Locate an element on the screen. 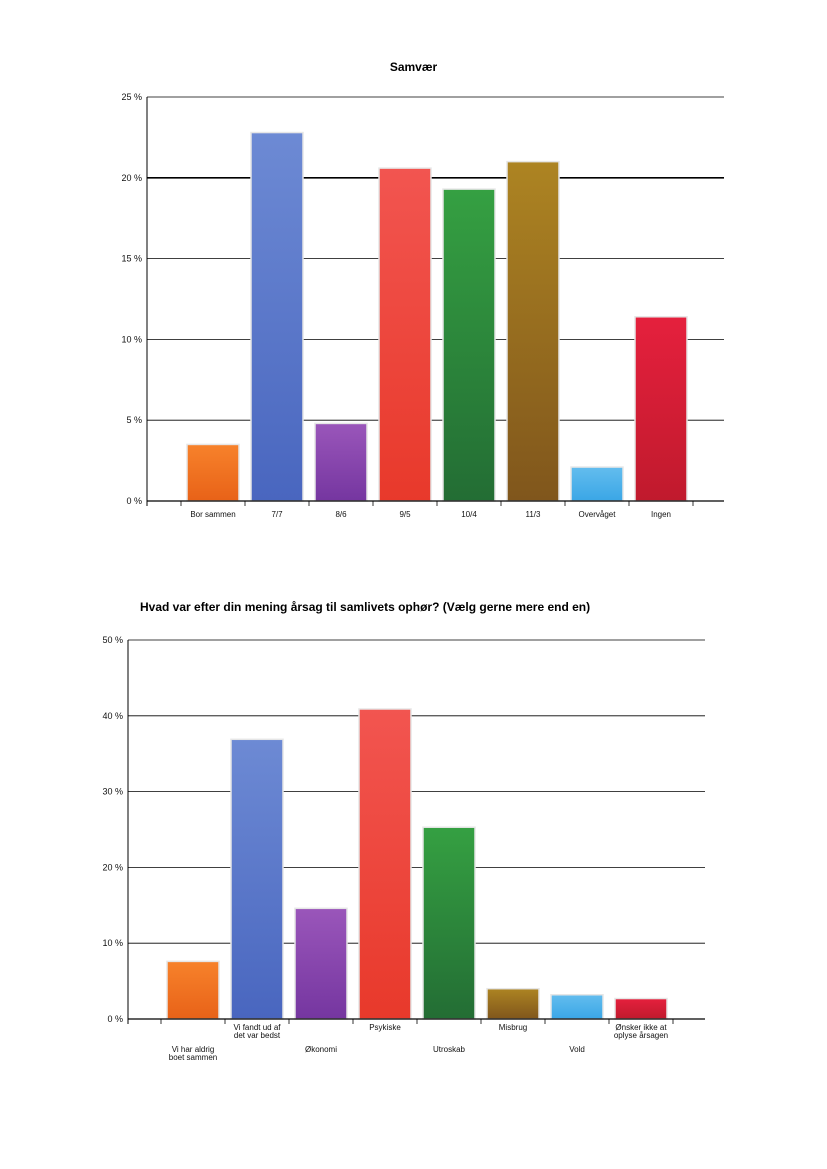 Image resolution: width=827 pixels, height=1169 pixels. samvaer-category-label: 8/6 is located at coordinates (341, 514).